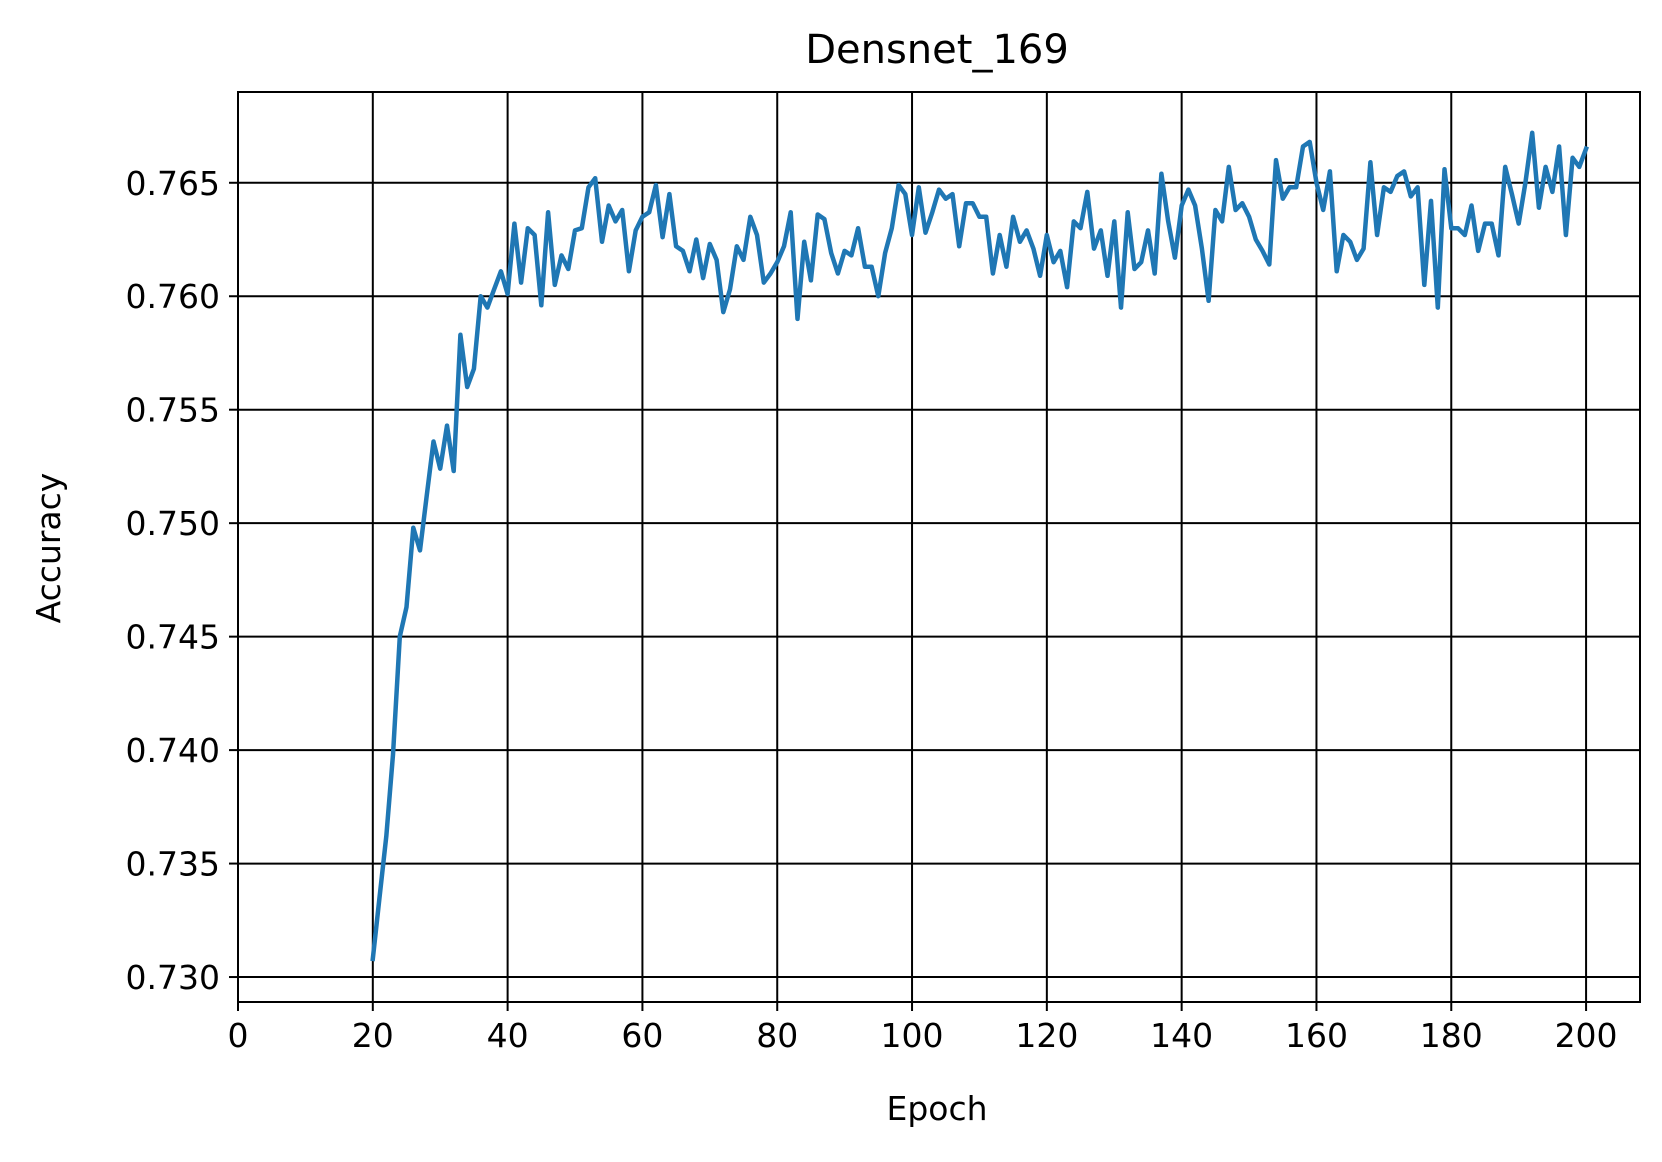  Describe the element at coordinates (936, 1108) in the screenshot. I see `x-axis-title: Epoch` at that location.